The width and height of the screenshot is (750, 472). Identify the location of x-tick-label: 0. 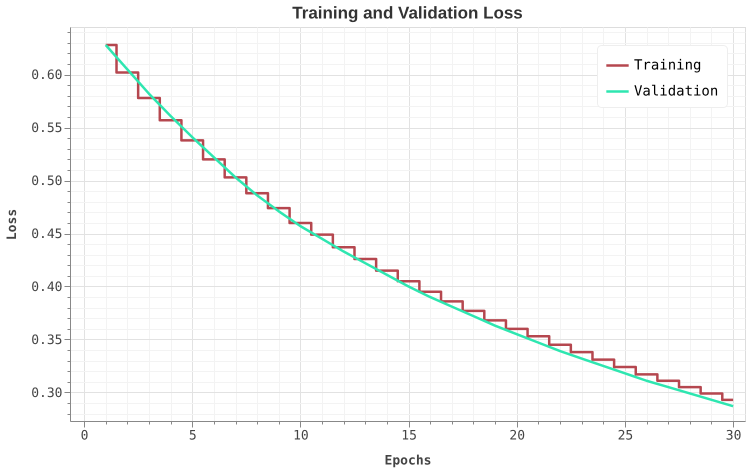
(84, 436).